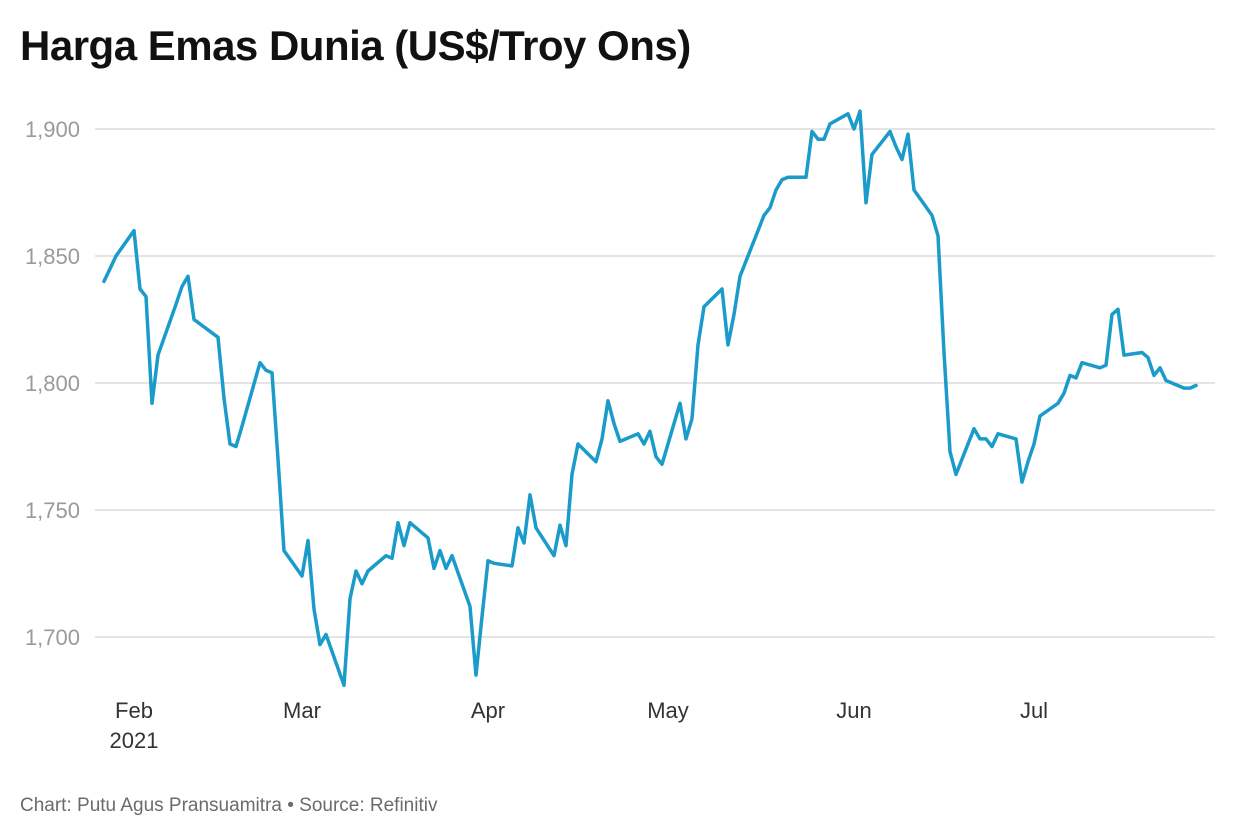 Image resolution: width=1240 pixels, height=840 pixels. Describe the element at coordinates (488, 710) in the screenshot. I see `x-tick-label: Apr` at that location.